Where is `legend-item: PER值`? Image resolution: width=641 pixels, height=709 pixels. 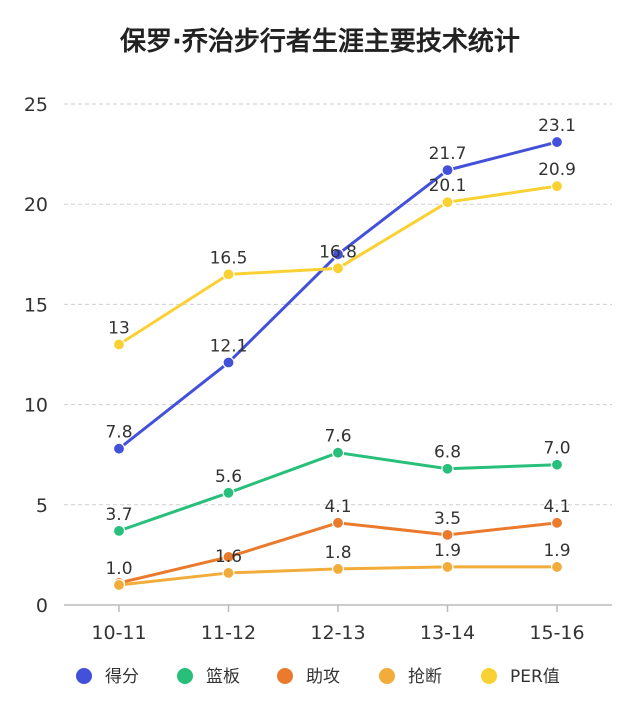
legend-item: PER值 is located at coordinates (520, 677).